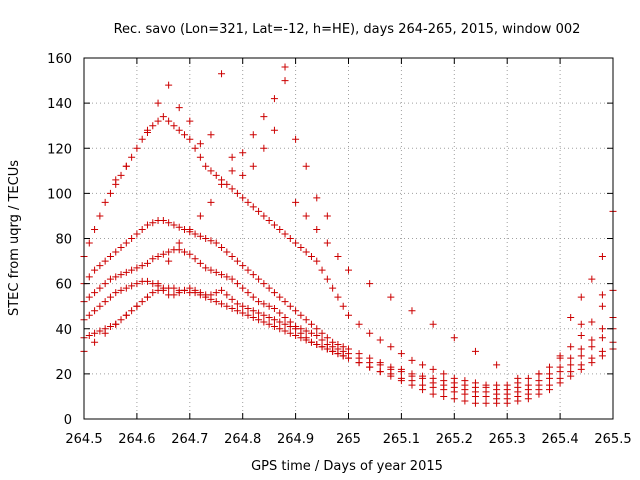  Describe the element at coordinates (348, 439) in the screenshot. I see `x-tick-label: 265` at that location.